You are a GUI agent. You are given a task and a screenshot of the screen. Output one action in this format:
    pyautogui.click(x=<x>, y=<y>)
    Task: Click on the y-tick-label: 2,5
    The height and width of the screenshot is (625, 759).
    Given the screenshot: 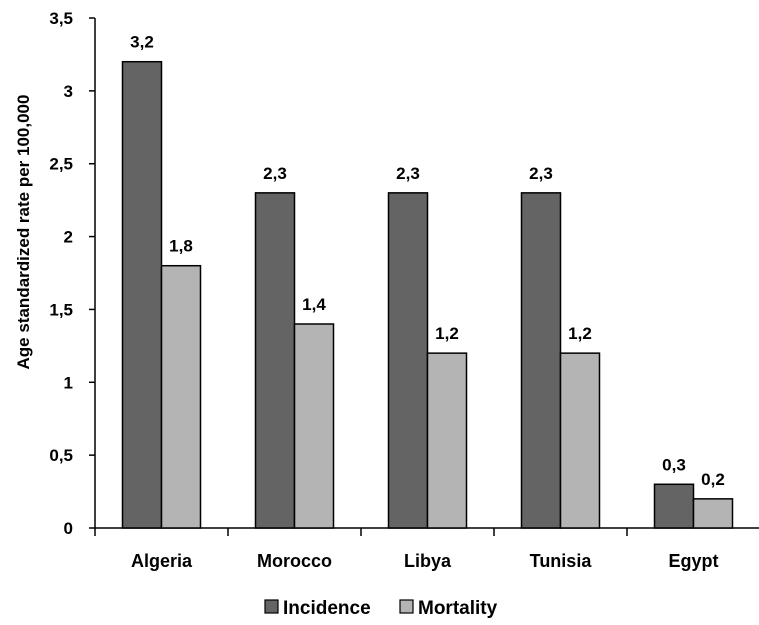 What is the action you would take?
    pyautogui.click(x=61, y=164)
    